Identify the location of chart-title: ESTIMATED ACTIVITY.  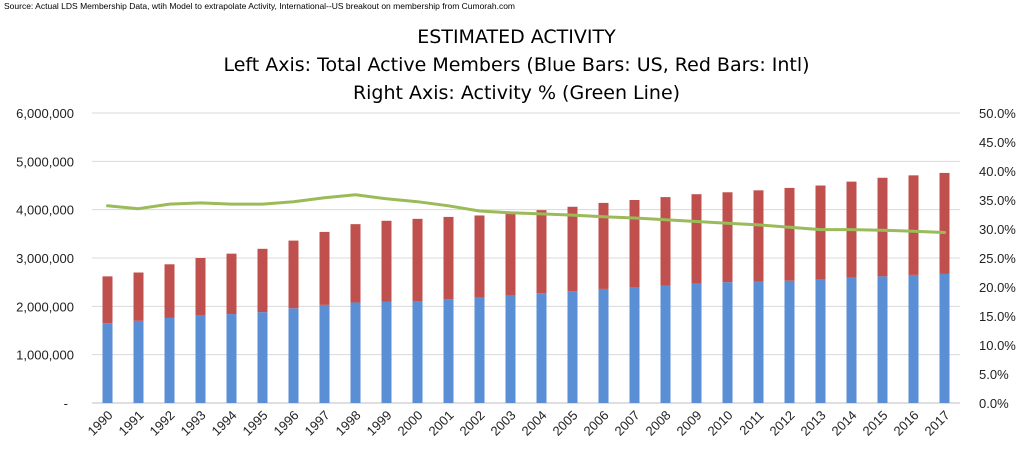
(516, 37).